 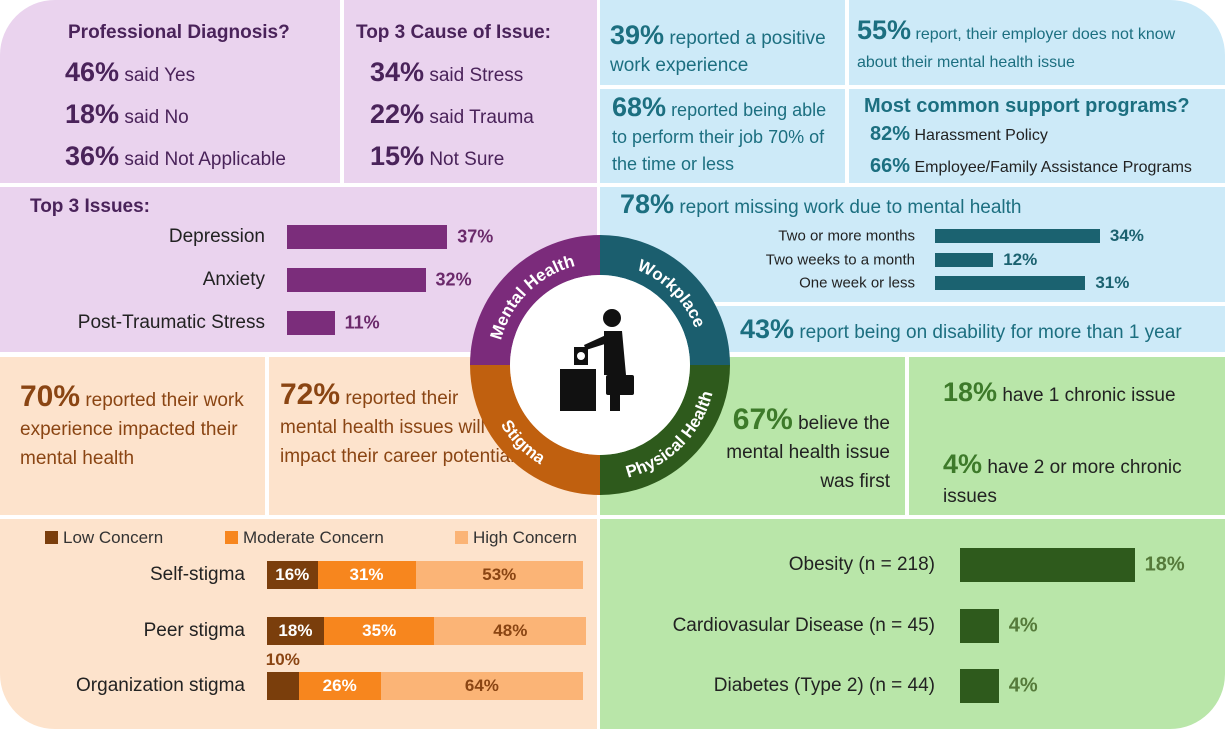 I want to click on stat: 22% said Trauma, so click(x=452, y=116).